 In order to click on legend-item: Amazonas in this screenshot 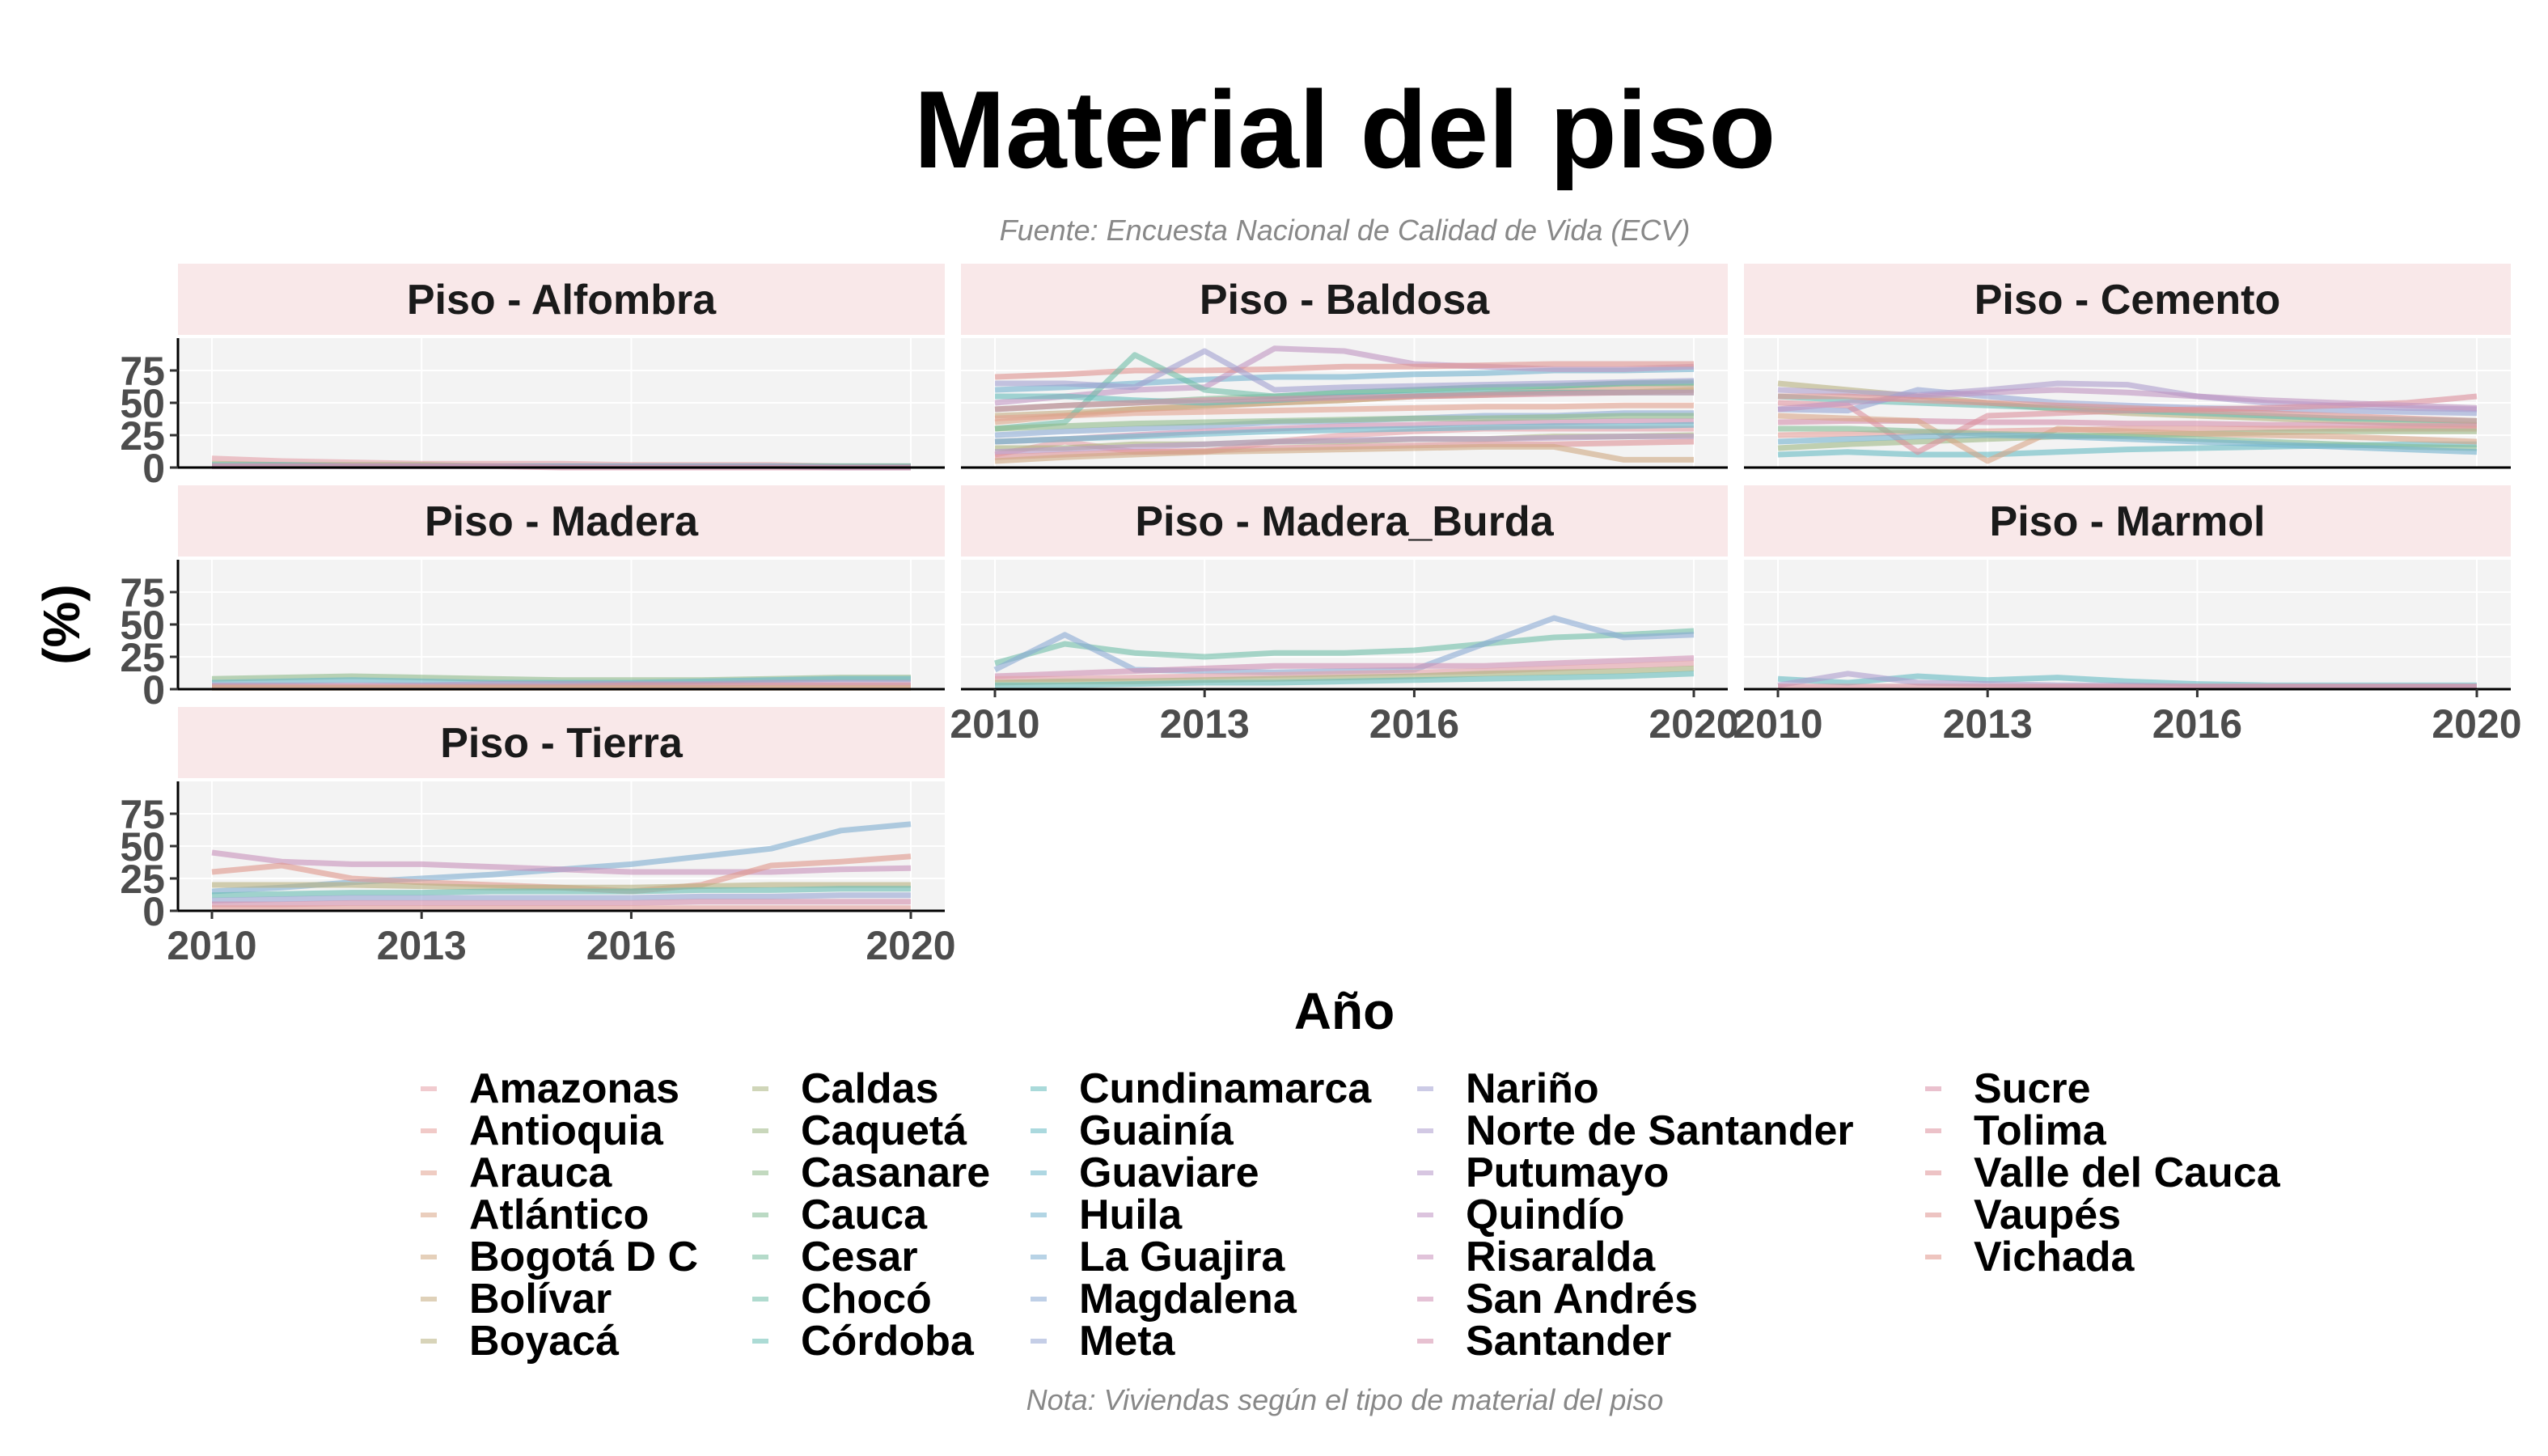, I will do `click(550, 1088)`.